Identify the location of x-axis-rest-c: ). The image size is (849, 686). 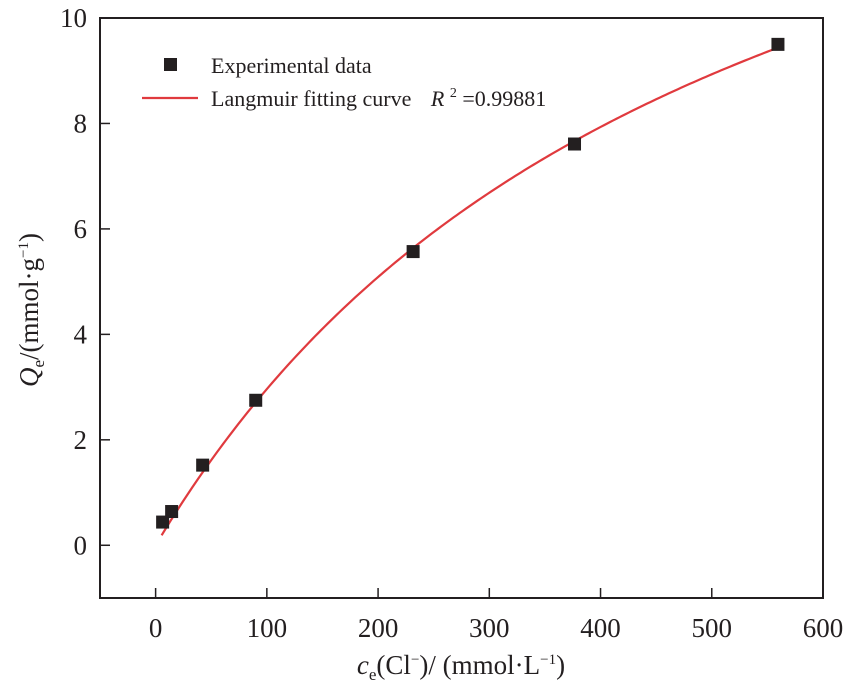
(560, 665).